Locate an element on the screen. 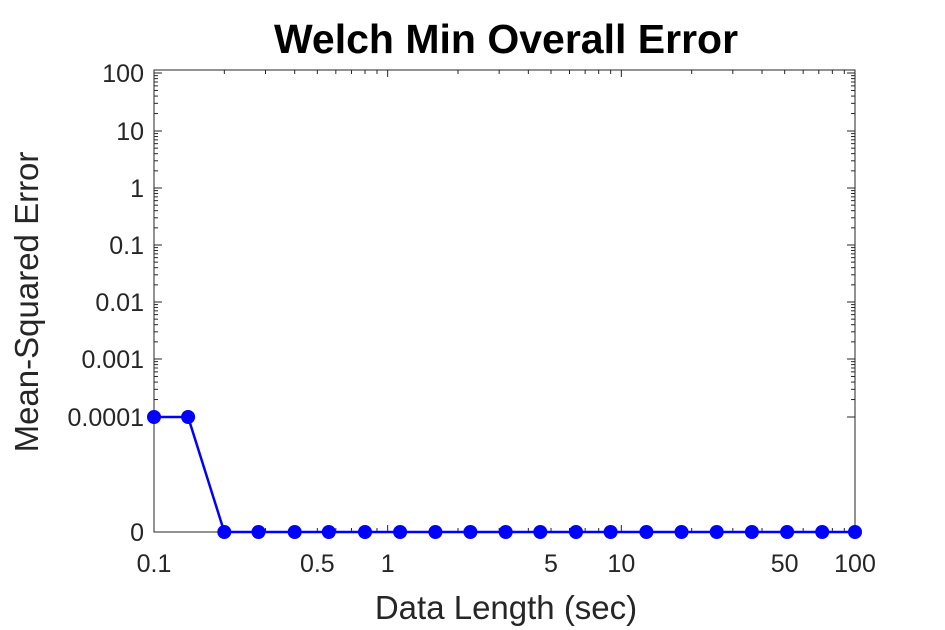 This screenshot has width=945, height=630. x-tick-label: 100 is located at coordinates (855, 564).